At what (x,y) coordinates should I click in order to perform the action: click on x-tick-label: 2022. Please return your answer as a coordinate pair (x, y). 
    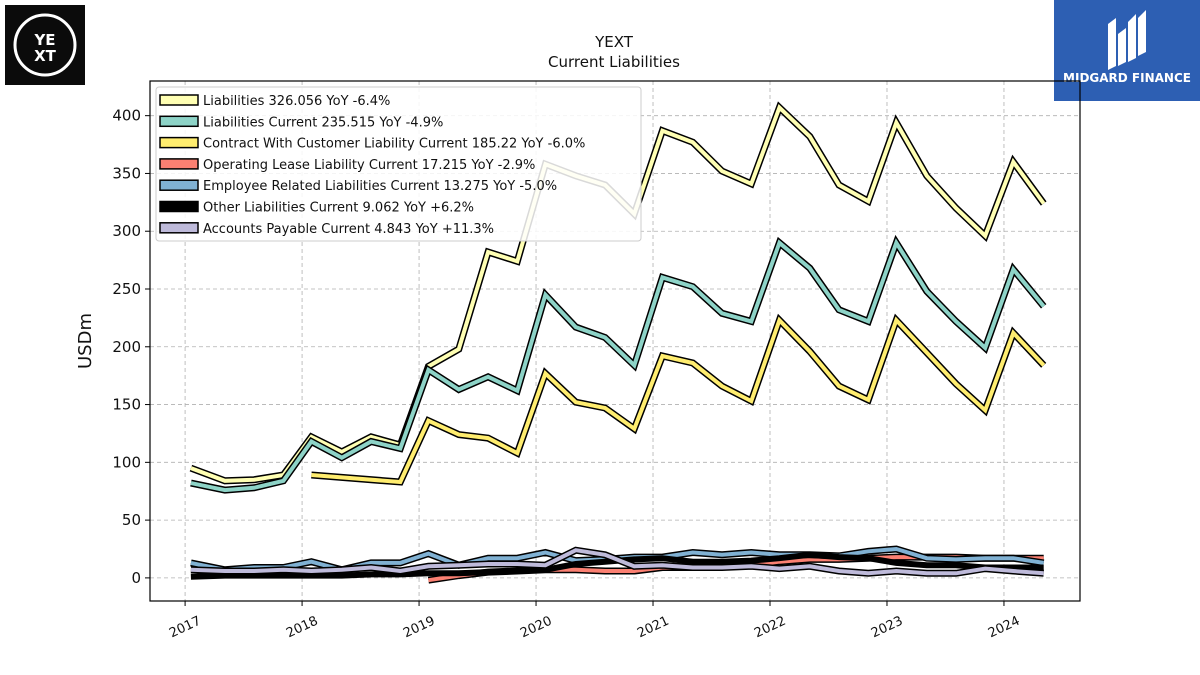
    Looking at the image, I should click on (770, 628).